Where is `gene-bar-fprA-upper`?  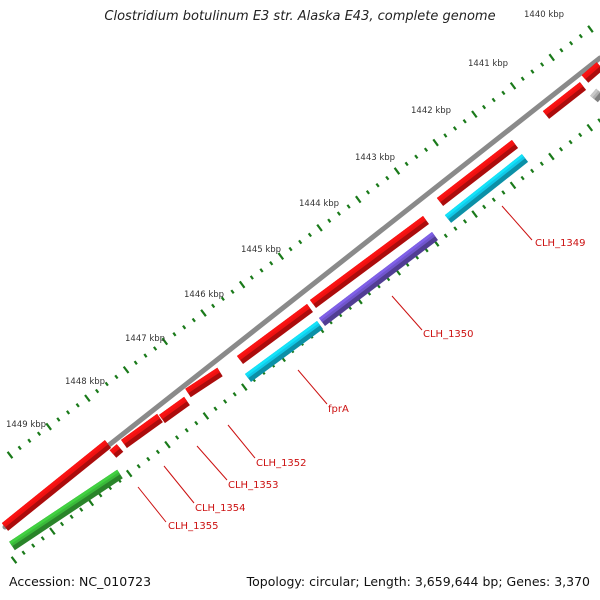 gene-bar-fprA-upper is located at coordinates (275, 334).